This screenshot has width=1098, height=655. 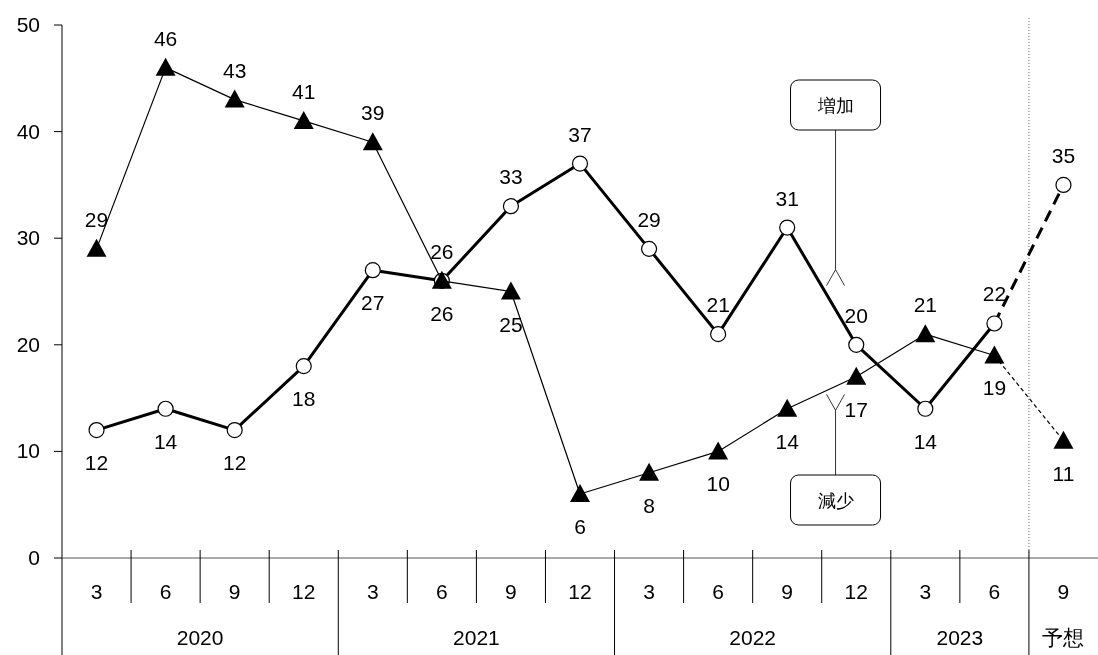 What do you see at coordinates (1063, 473) in the screenshot?
I see `data-label: 11` at bounding box center [1063, 473].